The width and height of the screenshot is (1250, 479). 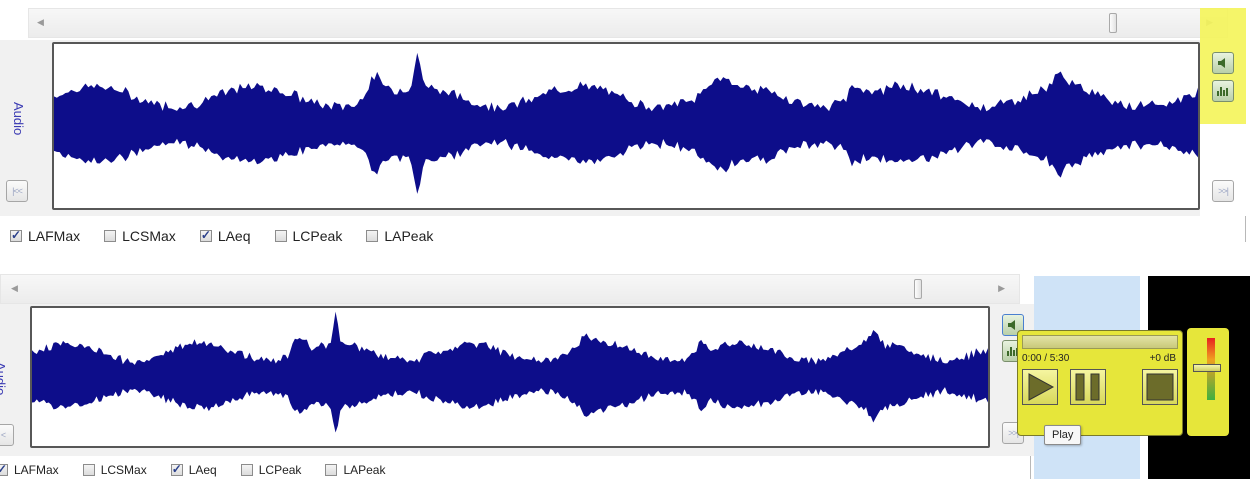 I want to click on gain-readout: +0 dB, so click(x=1162, y=358).